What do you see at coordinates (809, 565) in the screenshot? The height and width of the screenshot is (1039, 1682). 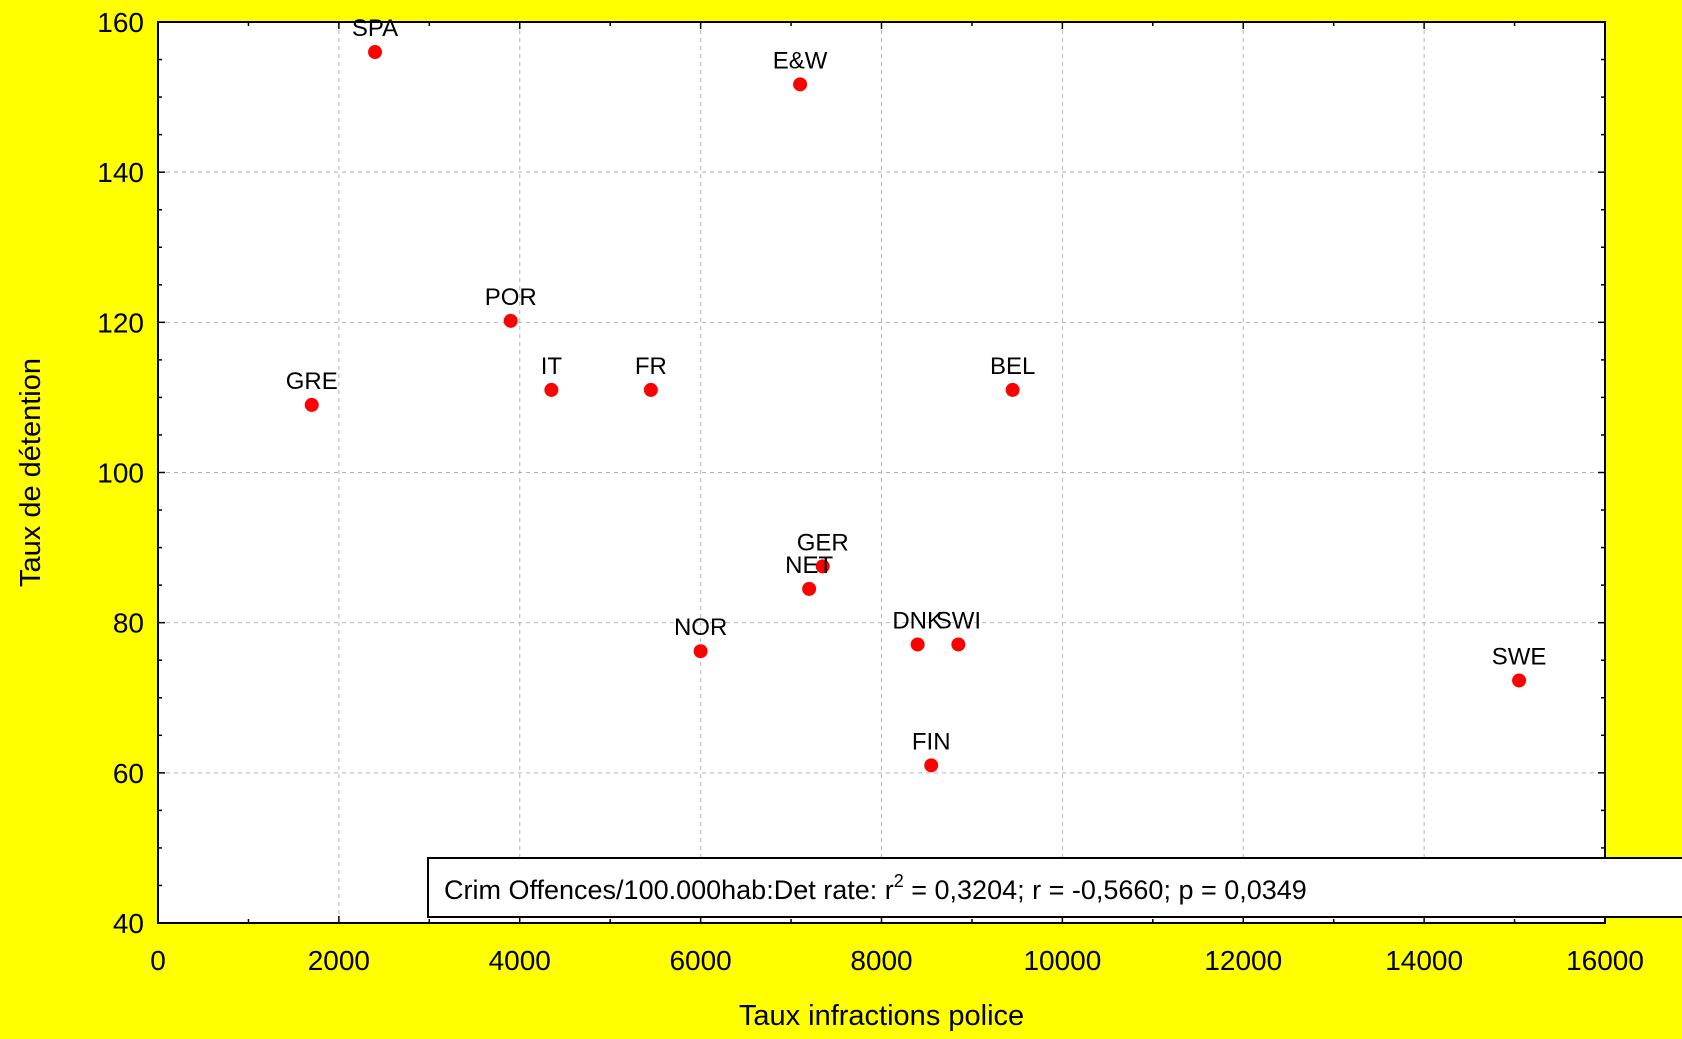 I see `data-point-label: NET` at bounding box center [809, 565].